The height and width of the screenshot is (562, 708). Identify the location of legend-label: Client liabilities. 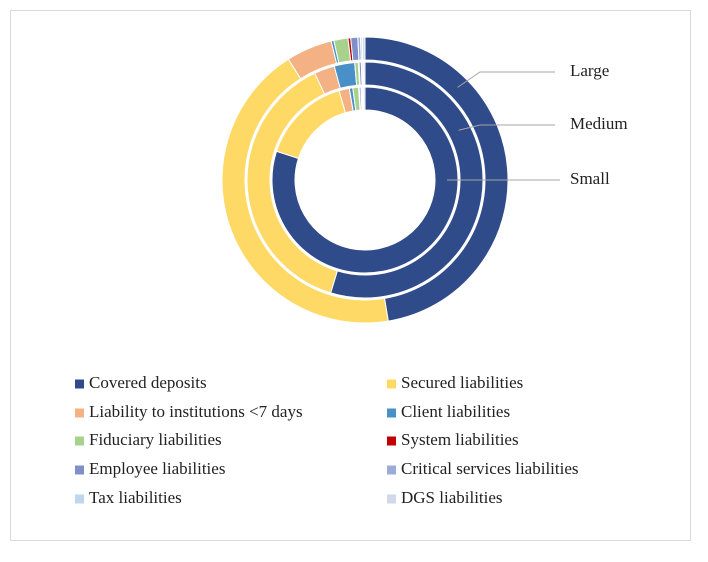
(455, 411).